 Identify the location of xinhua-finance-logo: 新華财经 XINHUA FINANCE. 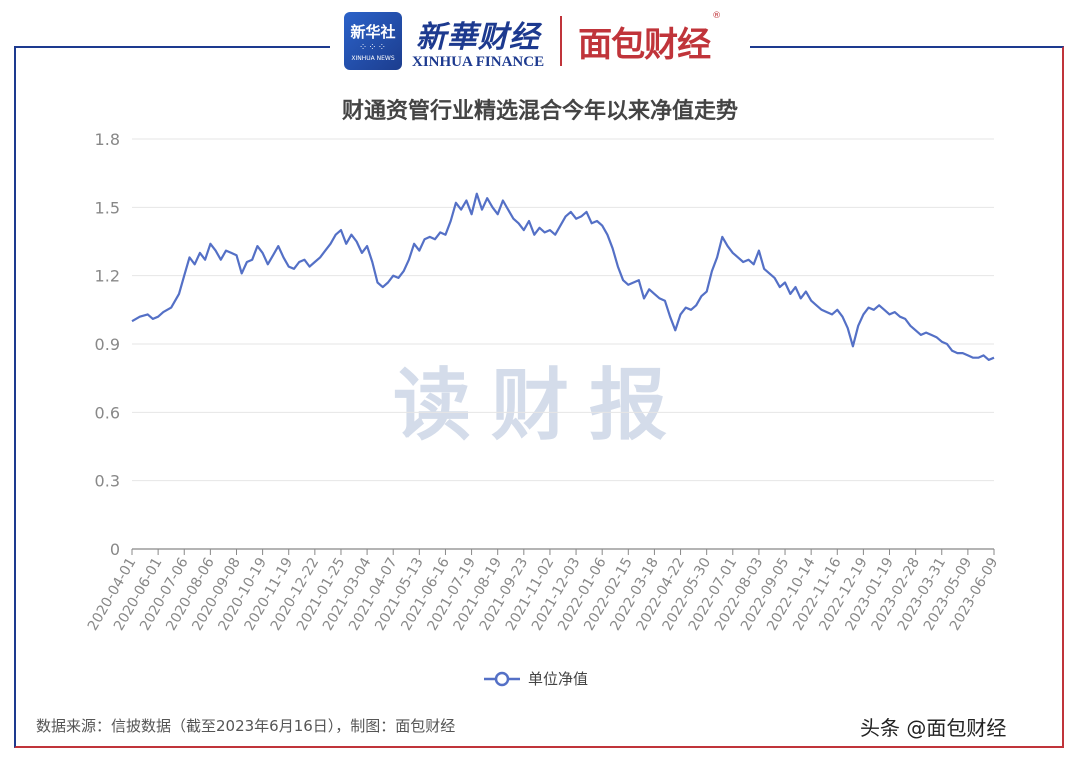
(478, 41).